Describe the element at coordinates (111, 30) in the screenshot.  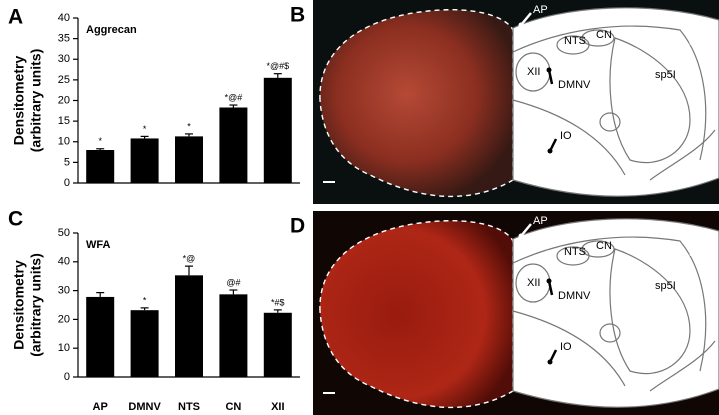
I see `chart-title: Aggrecan` at that location.